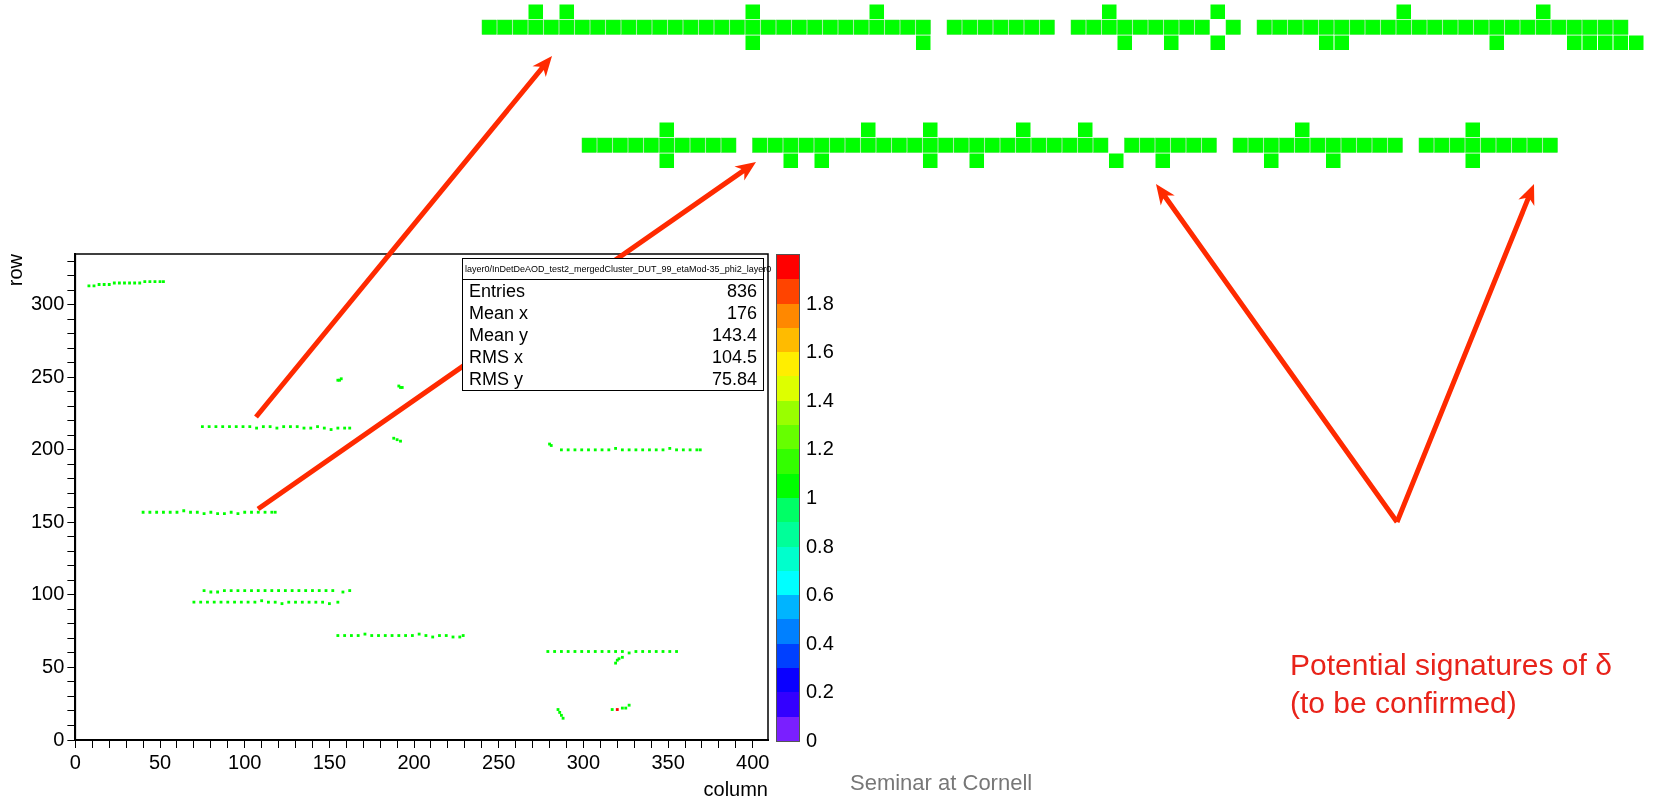  What do you see at coordinates (820, 302) in the screenshot?
I see `color-bar-label: 1.8` at bounding box center [820, 302].